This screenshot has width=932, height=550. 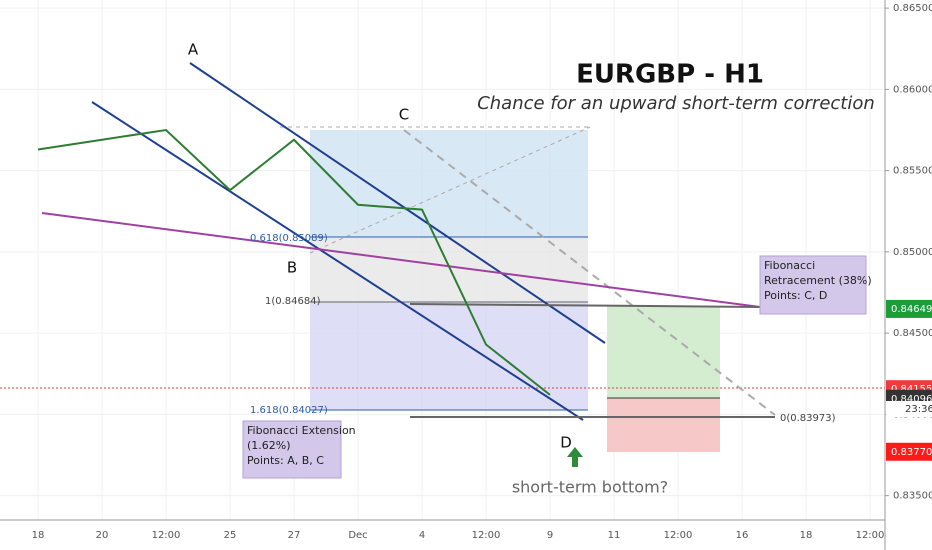 What do you see at coordinates (912, 8) in the screenshot?
I see `y-tick-label: 0.86500` at bounding box center [912, 8].